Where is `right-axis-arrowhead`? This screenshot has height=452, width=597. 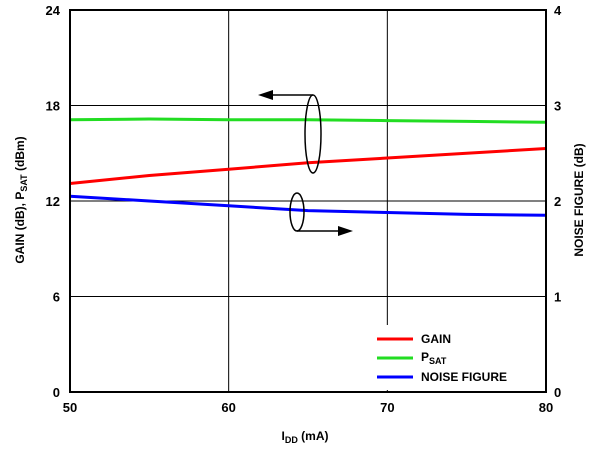
right-axis-arrowhead is located at coordinates (345, 231).